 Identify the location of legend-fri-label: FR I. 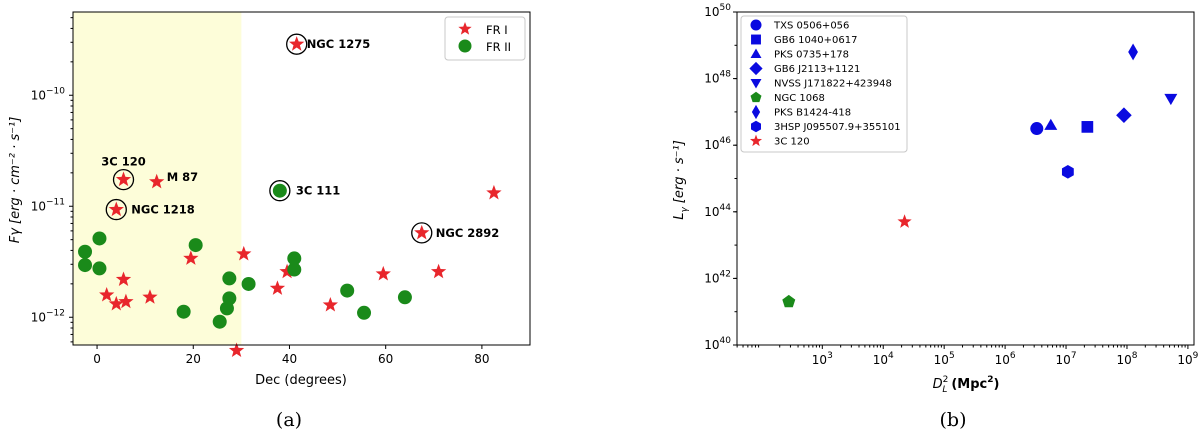
(497, 30).